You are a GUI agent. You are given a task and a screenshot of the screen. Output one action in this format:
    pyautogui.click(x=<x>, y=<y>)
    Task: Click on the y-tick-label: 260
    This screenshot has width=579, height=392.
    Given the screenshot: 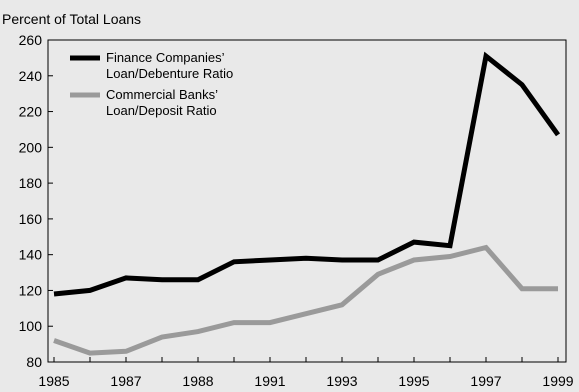 What is the action you would take?
    pyautogui.click(x=31, y=40)
    